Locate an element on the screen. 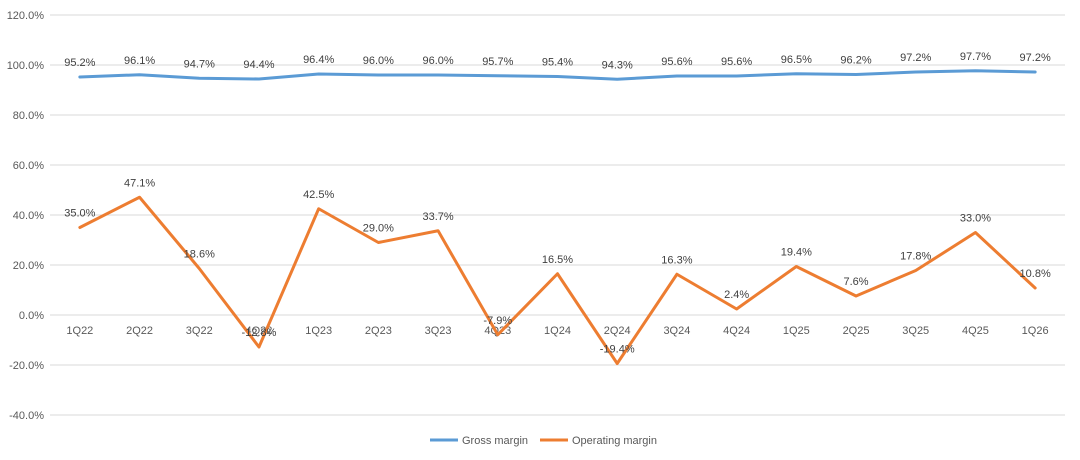  x-tick-label: 2Q24 is located at coordinates (617, 331).